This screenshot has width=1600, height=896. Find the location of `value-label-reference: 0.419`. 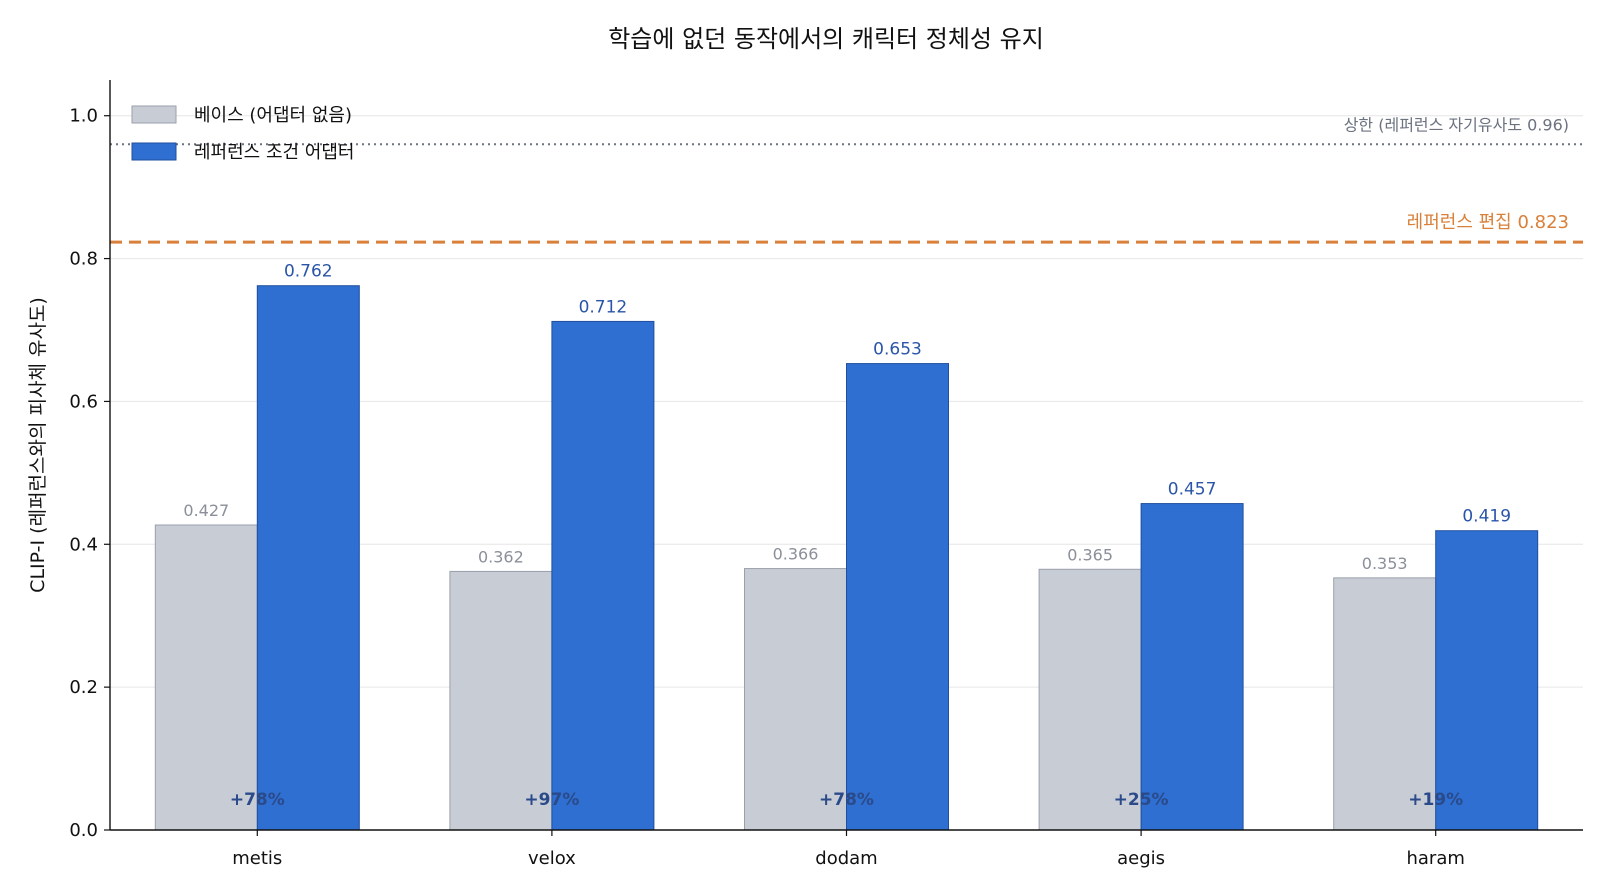

value-label-reference: 0.419 is located at coordinates (1486, 517).